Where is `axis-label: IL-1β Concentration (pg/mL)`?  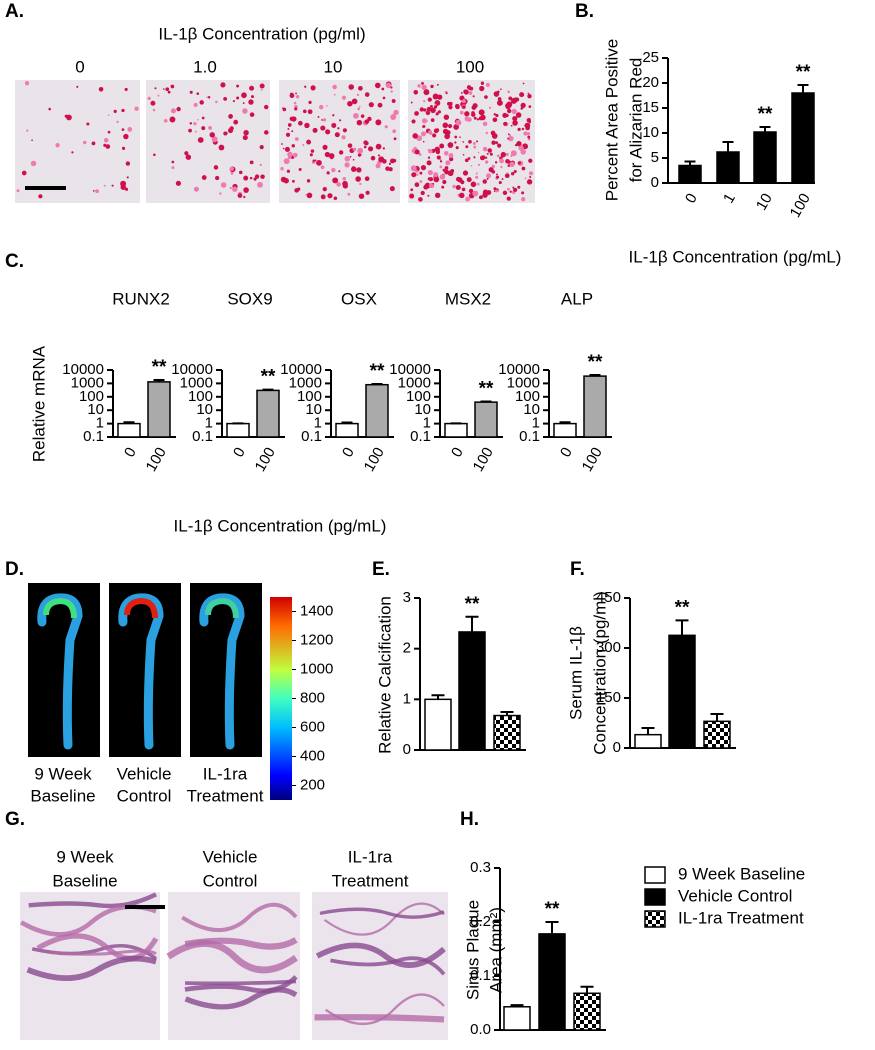
axis-label: IL-1β Concentration (pg/mL) is located at coordinates (735, 256).